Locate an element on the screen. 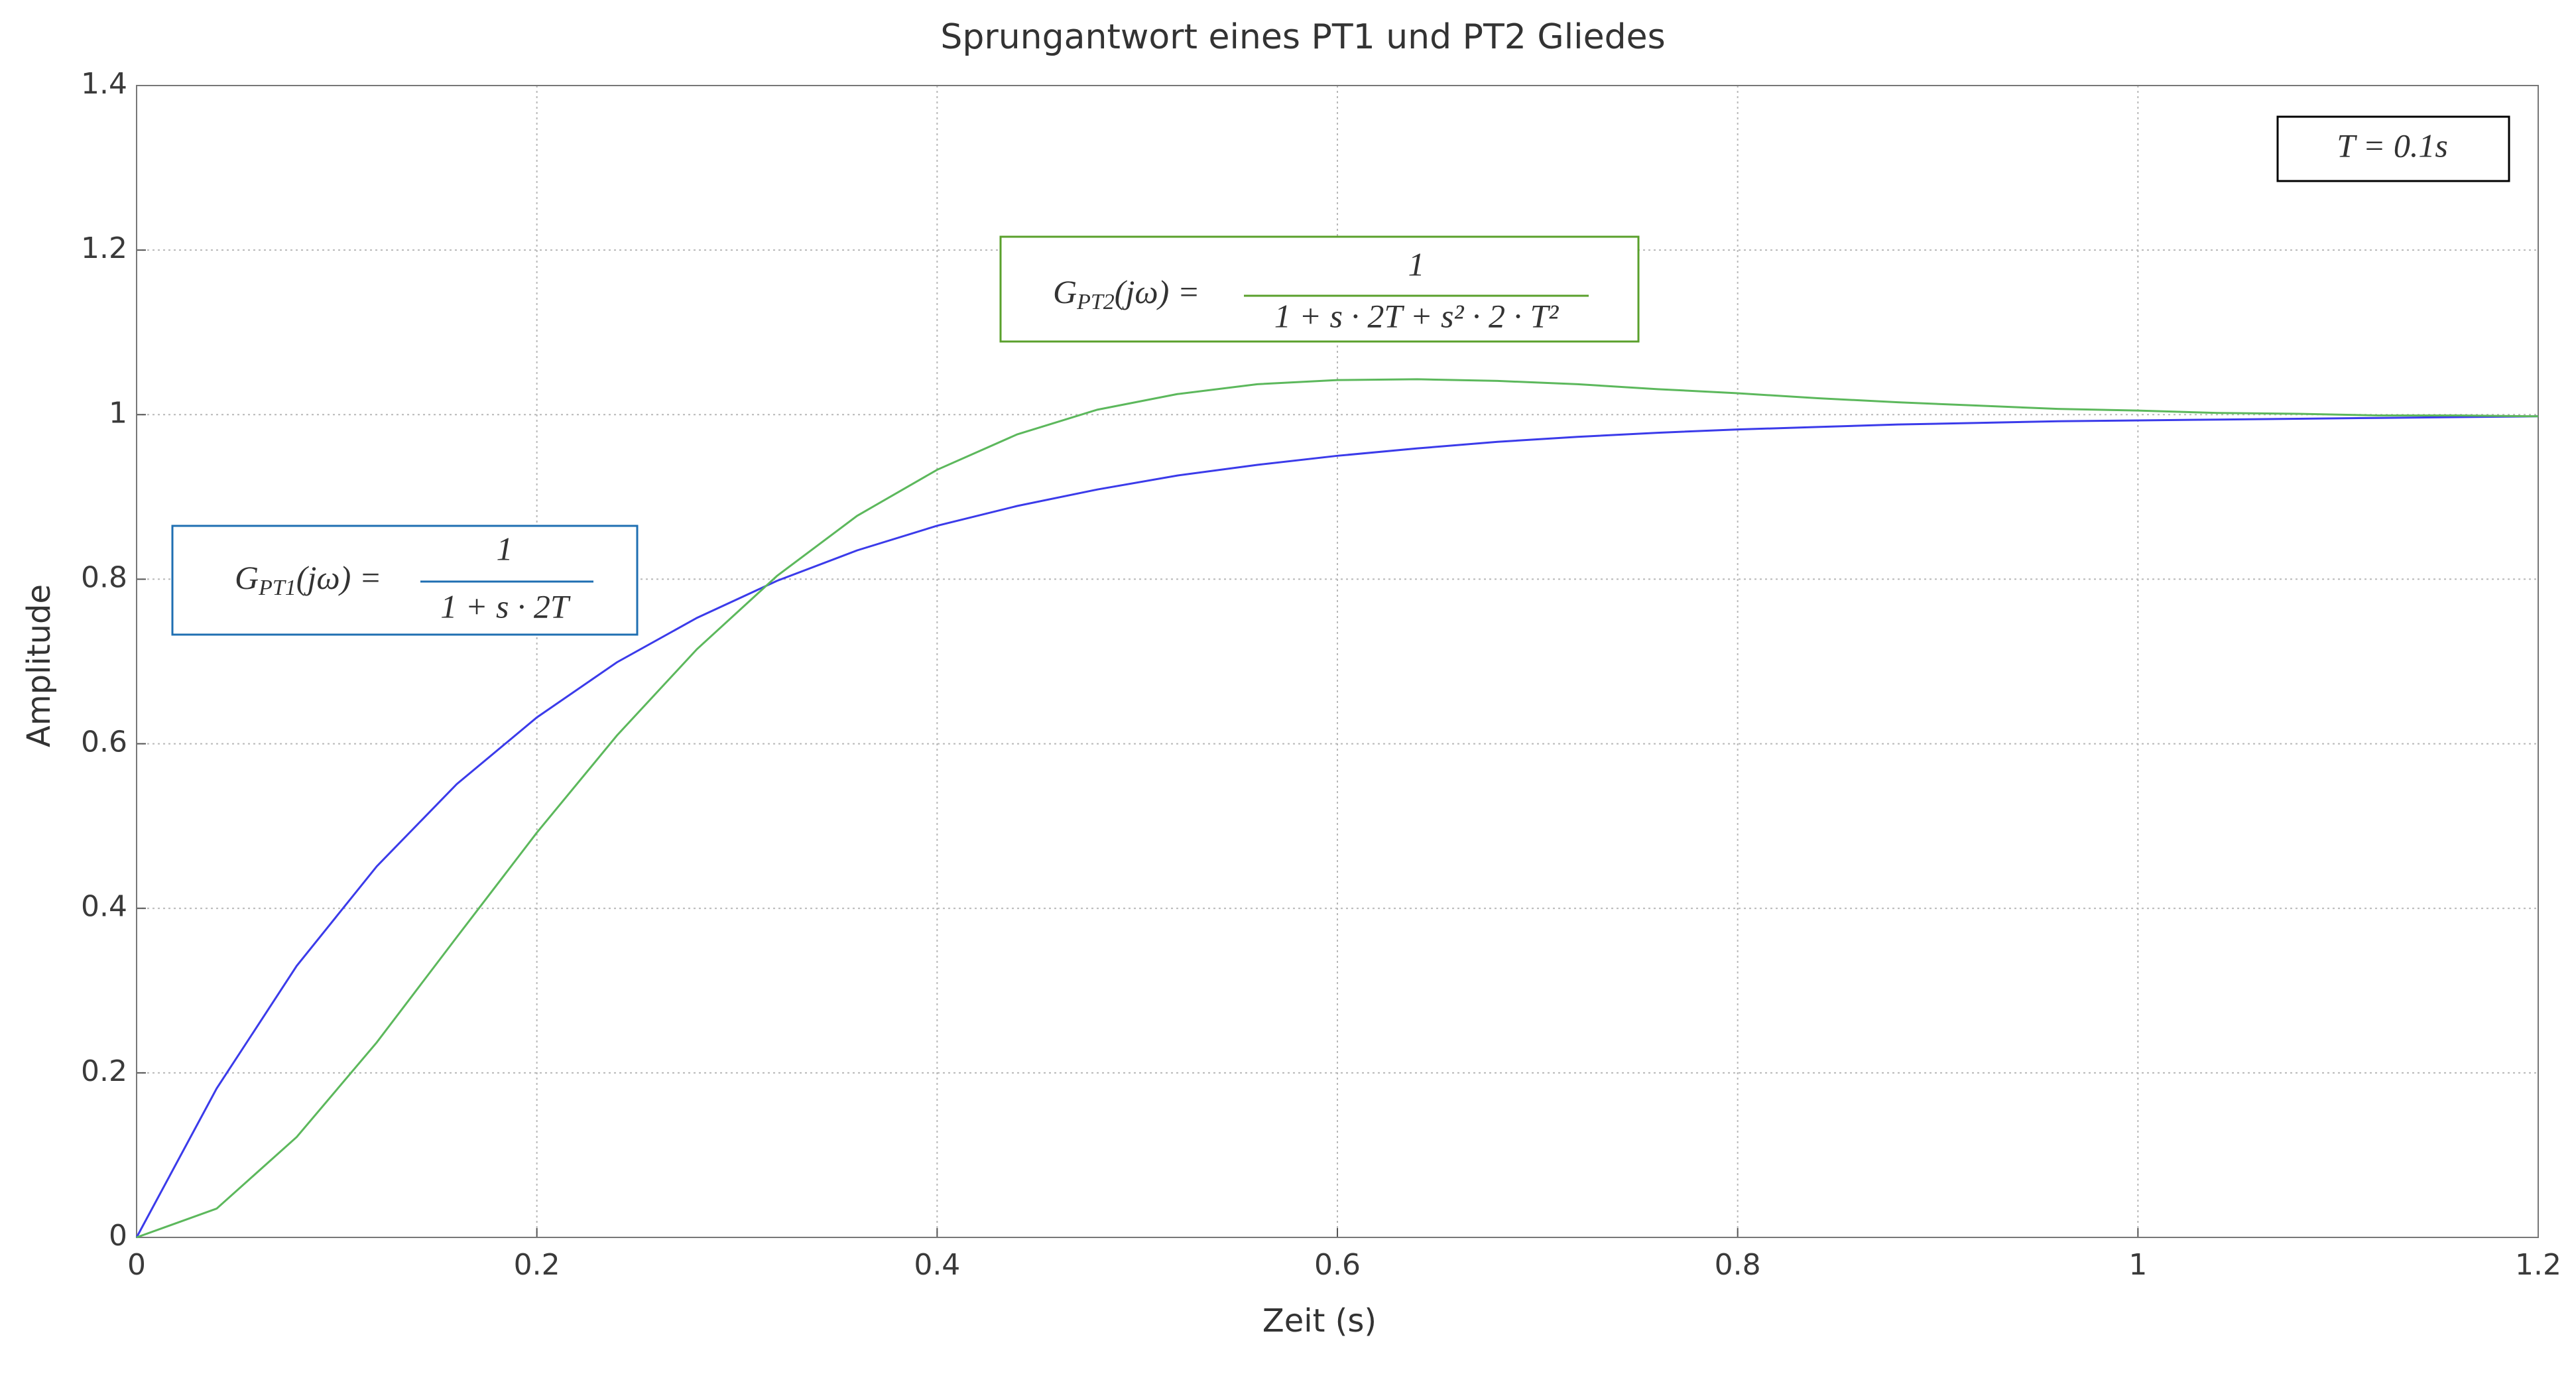 This screenshot has height=1376, width=2576. x-tick-label: 0.6 is located at coordinates (1337, 1265).